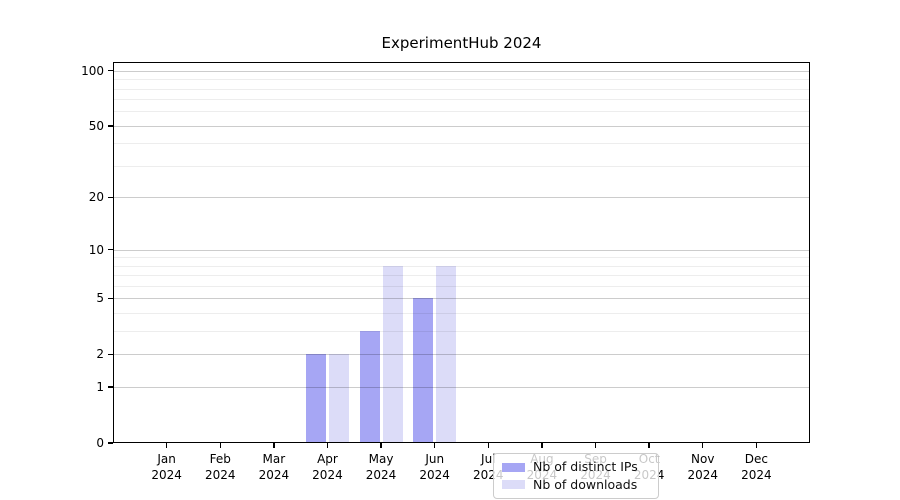 Image resolution: width=900 pixels, height=500 pixels. What do you see at coordinates (166, 445) in the screenshot?
I see `x-tick-jan` at bounding box center [166, 445].